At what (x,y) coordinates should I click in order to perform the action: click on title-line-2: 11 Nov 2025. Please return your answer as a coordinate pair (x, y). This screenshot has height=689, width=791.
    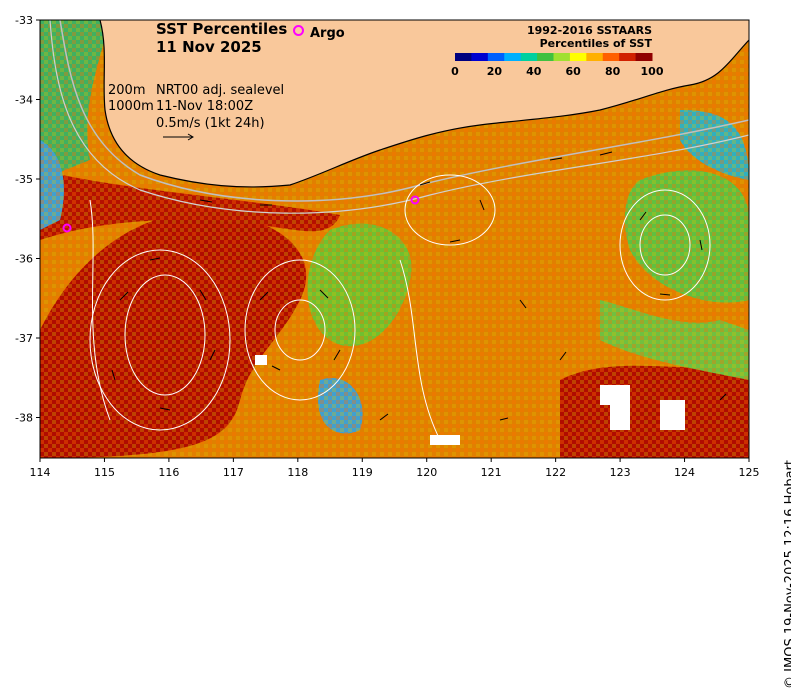
    Looking at the image, I should click on (209, 47).